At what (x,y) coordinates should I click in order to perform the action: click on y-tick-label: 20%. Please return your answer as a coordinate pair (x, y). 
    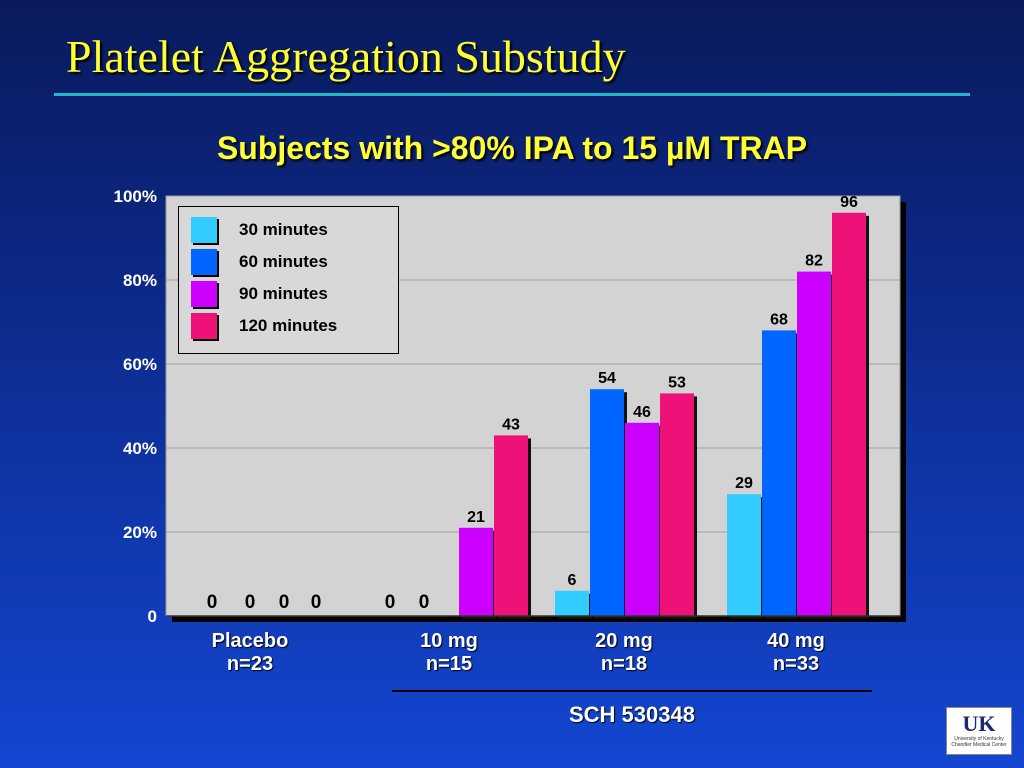
    Looking at the image, I should click on (140, 532).